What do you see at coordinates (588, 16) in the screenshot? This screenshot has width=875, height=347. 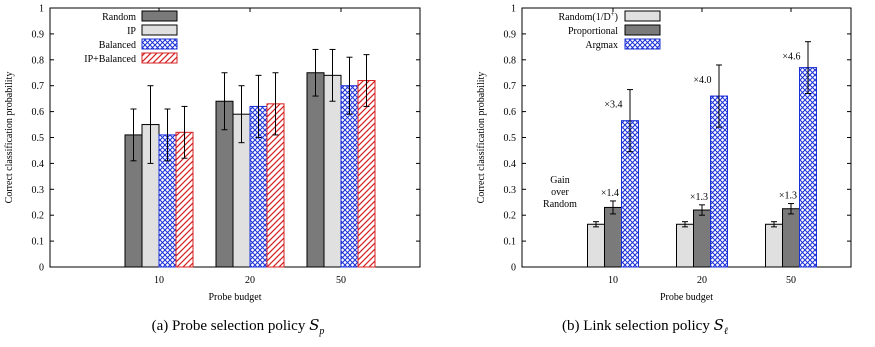 I see `legend-label: Random(1/D+)` at bounding box center [588, 16].